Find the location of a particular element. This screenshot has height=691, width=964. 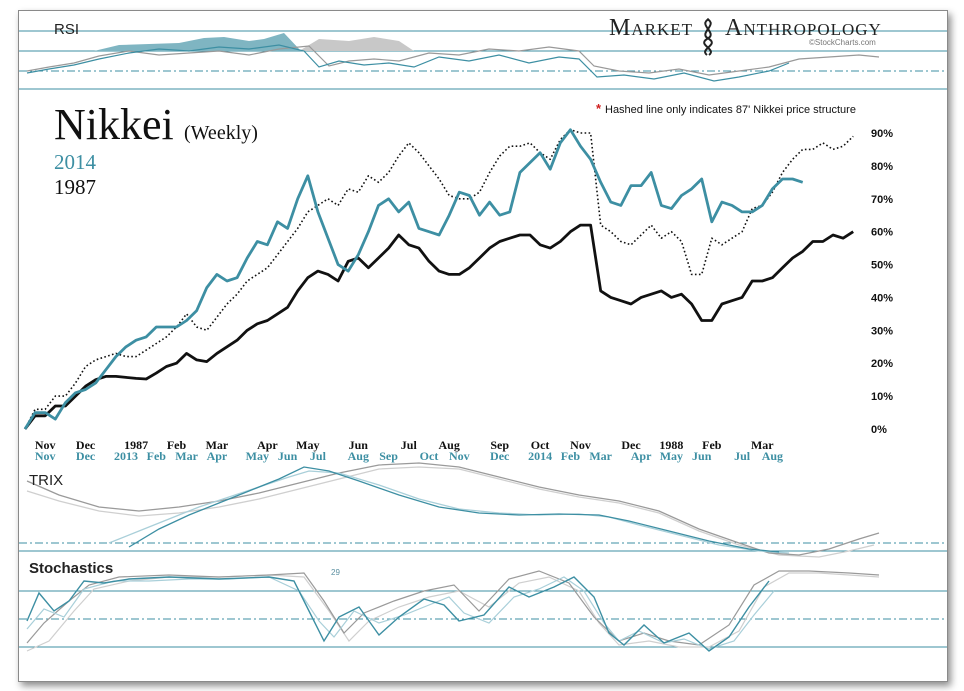

brand-logo: Market Anthropology ©StockCharts.com is located at coordinates (745, 35).